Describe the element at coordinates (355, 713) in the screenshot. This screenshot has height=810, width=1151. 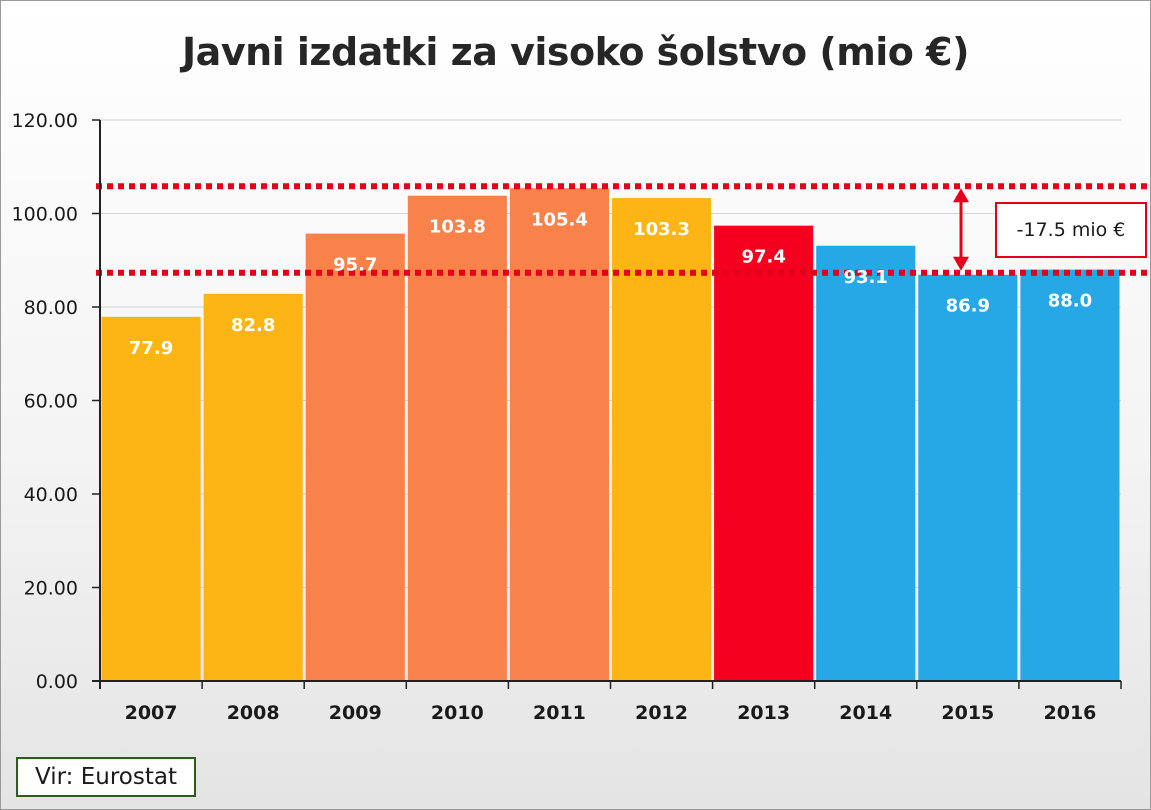
I see `x-tick-label: 2009` at that location.